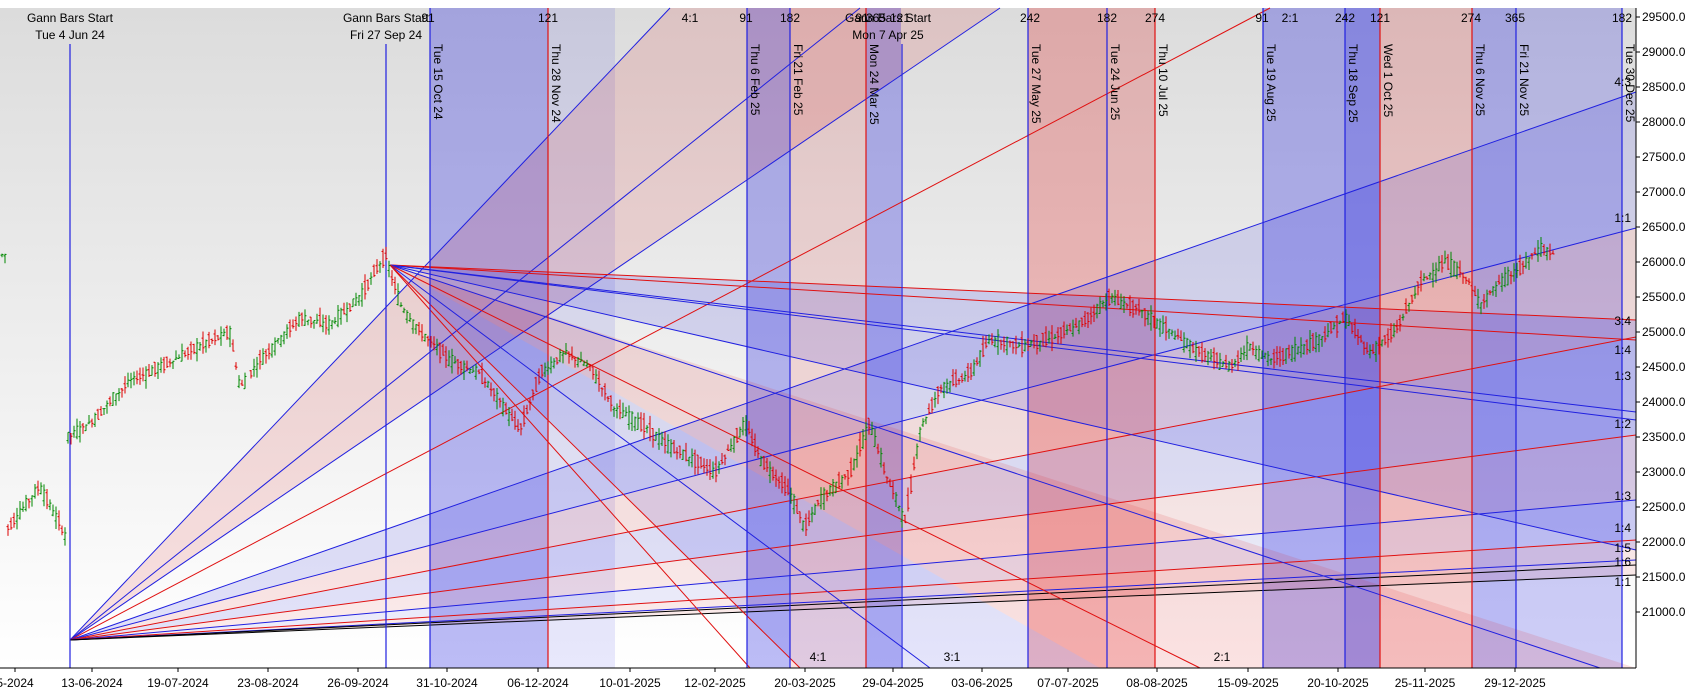 The height and width of the screenshot is (692, 1692). I want to click on x-tick-label: 19-07-2024, so click(178, 683).